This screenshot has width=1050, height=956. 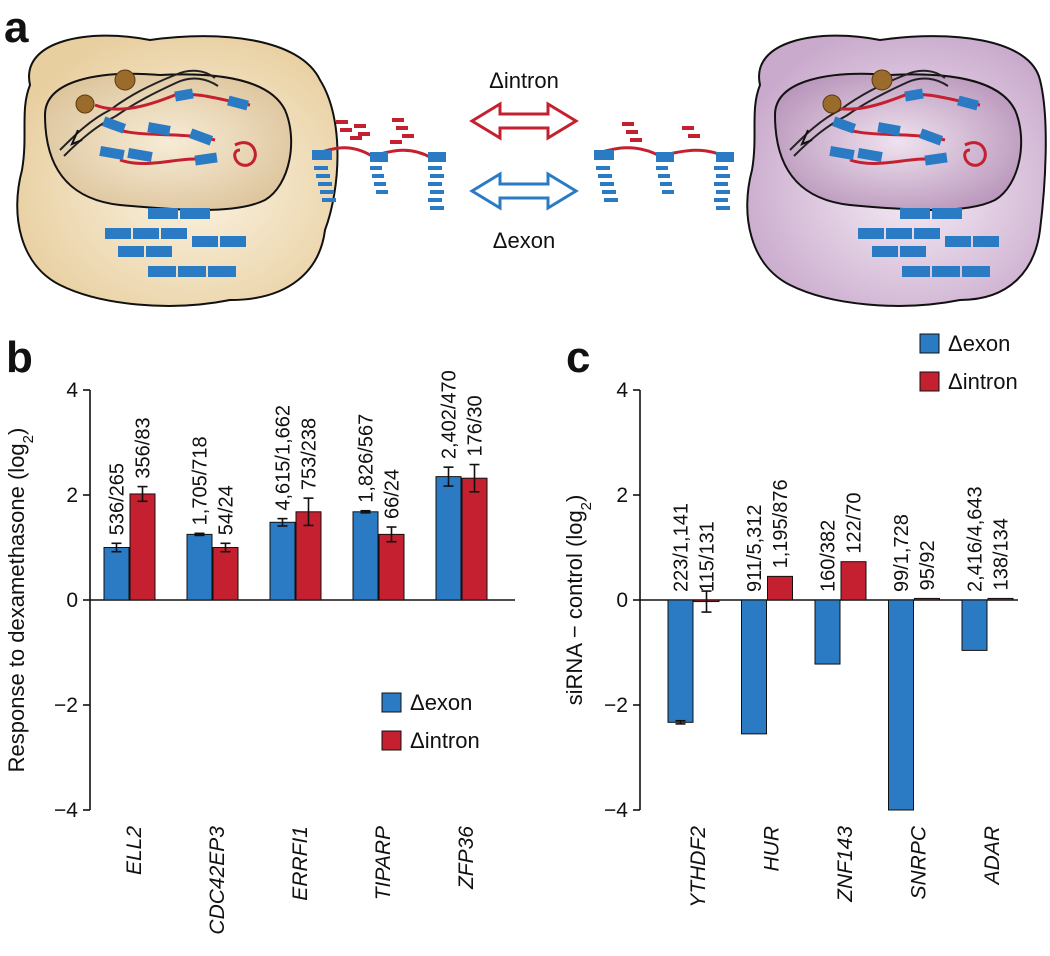 What do you see at coordinates (16, 27) in the screenshot?
I see `panel-a-letter: a` at bounding box center [16, 27].